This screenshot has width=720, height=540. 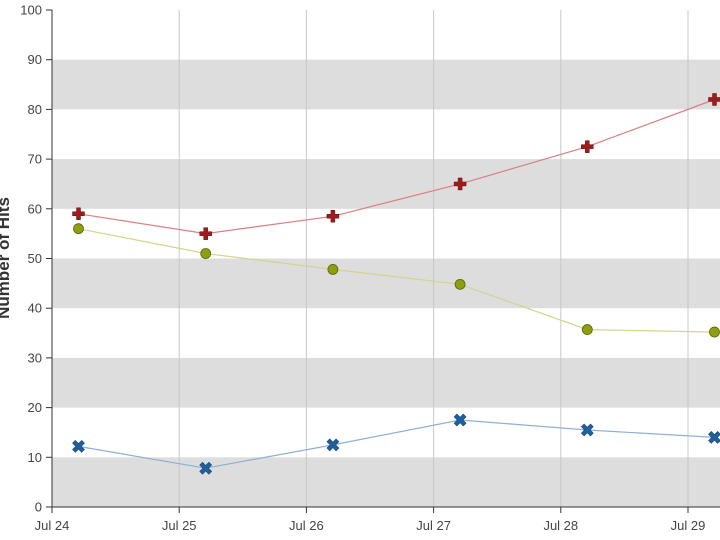 I want to click on x-tick-label: Jul 26, so click(x=306, y=525).